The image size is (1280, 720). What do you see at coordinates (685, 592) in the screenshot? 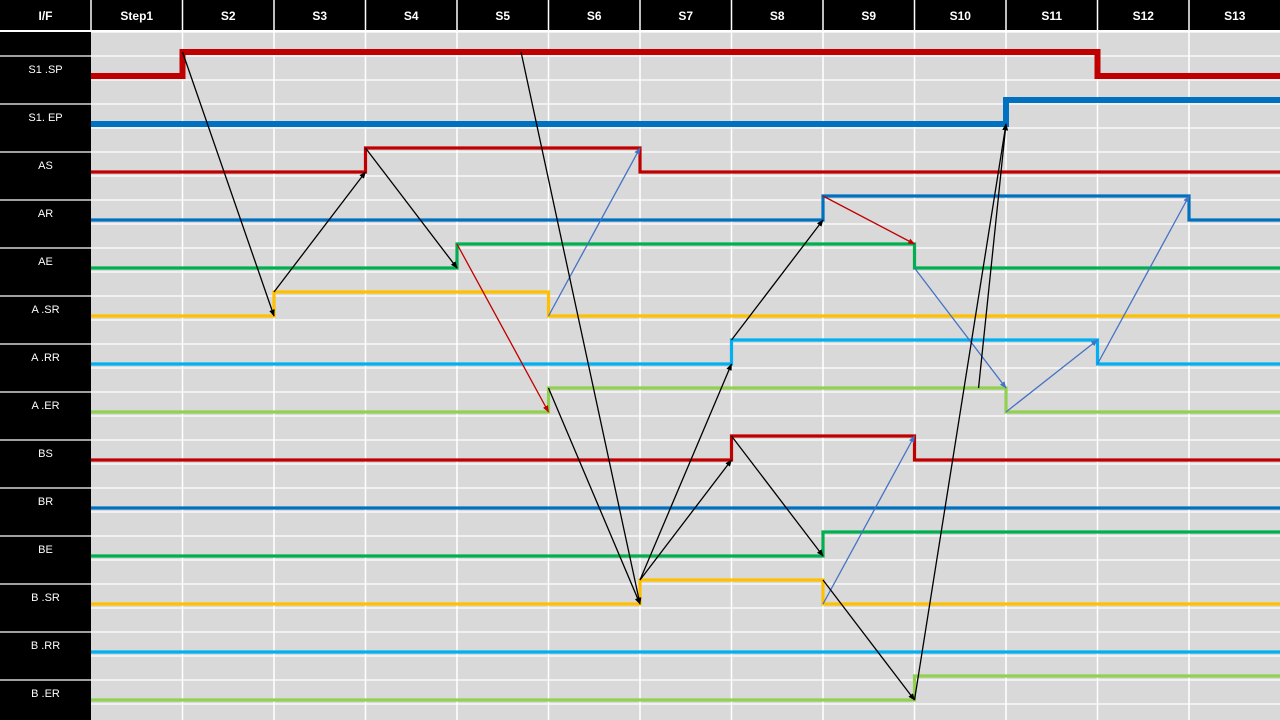
I see `signal-b-sr` at bounding box center [685, 592].